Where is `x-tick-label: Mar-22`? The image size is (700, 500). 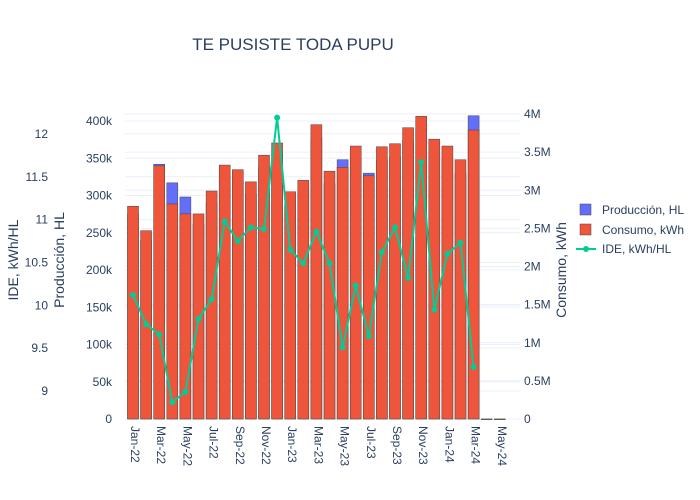 x-tick-label: Mar-22 is located at coordinates (161, 445).